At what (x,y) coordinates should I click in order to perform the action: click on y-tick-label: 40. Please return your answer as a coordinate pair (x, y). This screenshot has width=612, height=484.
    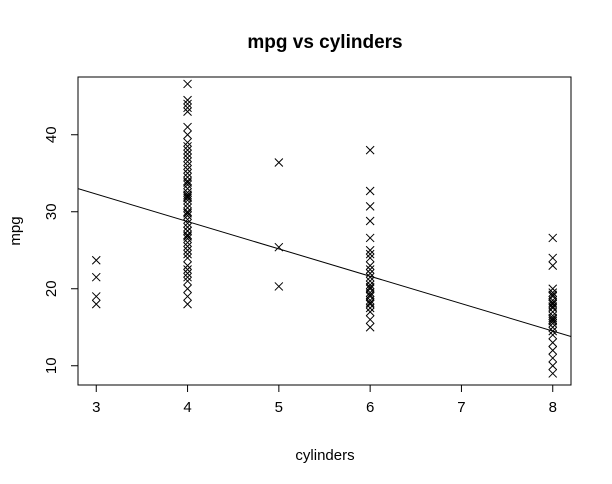
    Looking at the image, I should click on (51, 134).